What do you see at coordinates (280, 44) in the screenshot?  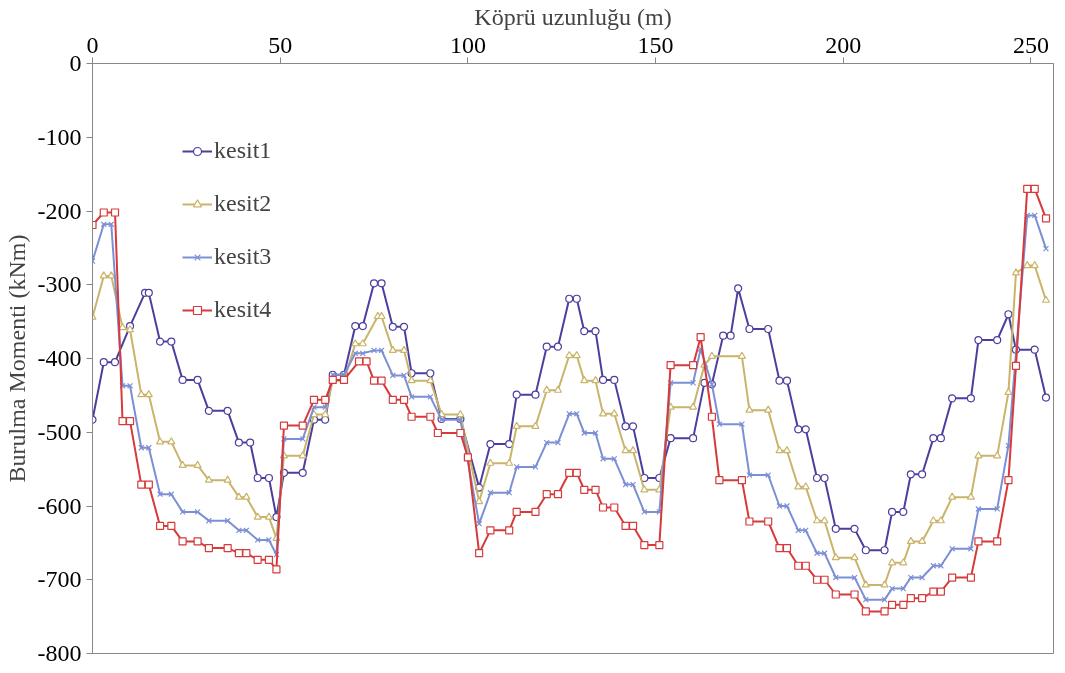 I see `x-tick-label: 50` at bounding box center [280, 44].